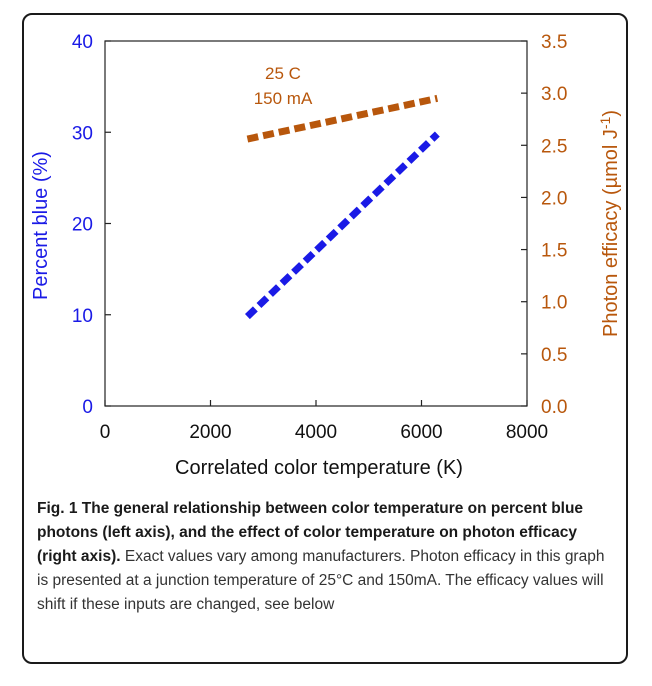 The width and height of the screenshot is (652, 686). What do you see at coordinates (554, 198) in the screenshot?
I see `right-tick-label: 2.0` at bounding box center [554, 198].